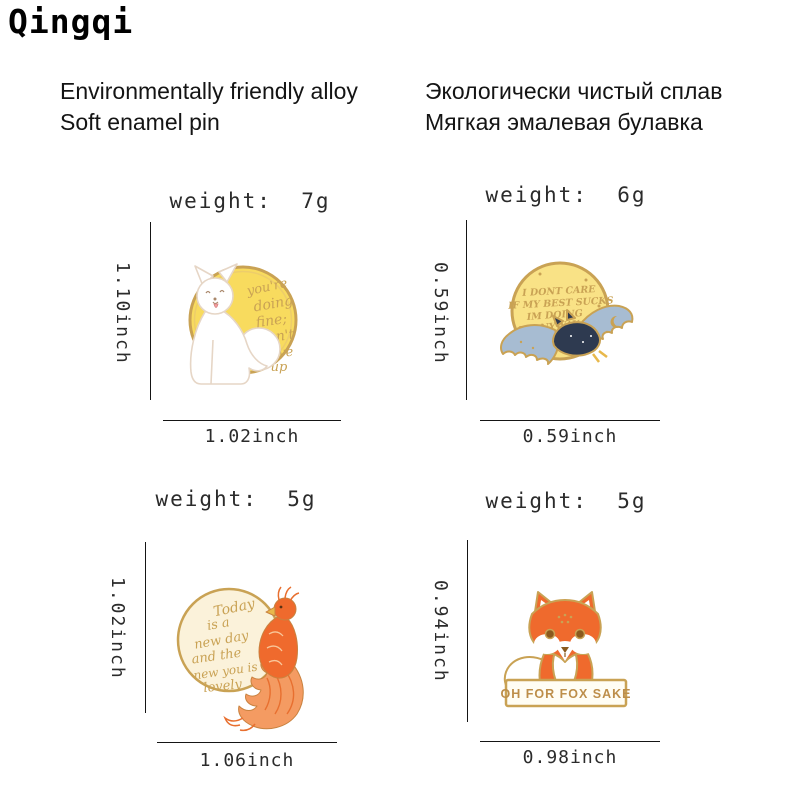  What do you see at coordinates (566, 501) in the screenshot?
I see `weight-label-fox-pin: weight: 5g` at bounding box center [566, 501].